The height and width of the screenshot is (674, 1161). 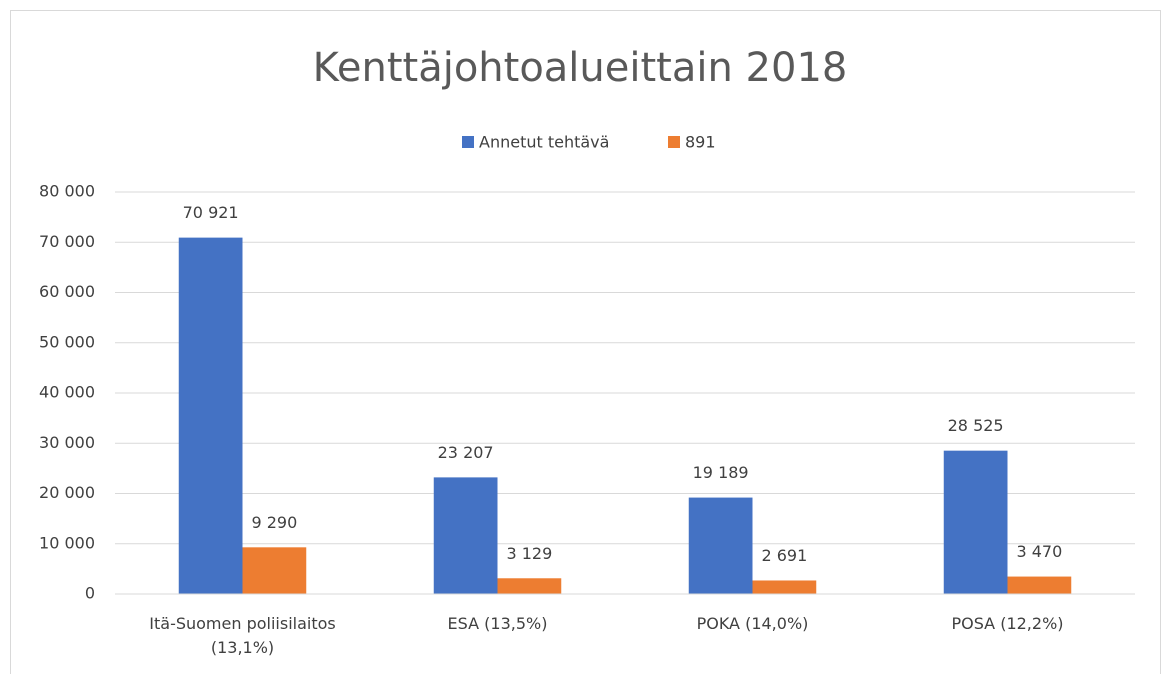 I want to click on data-label: 2 691, so click(x=784, y=555).